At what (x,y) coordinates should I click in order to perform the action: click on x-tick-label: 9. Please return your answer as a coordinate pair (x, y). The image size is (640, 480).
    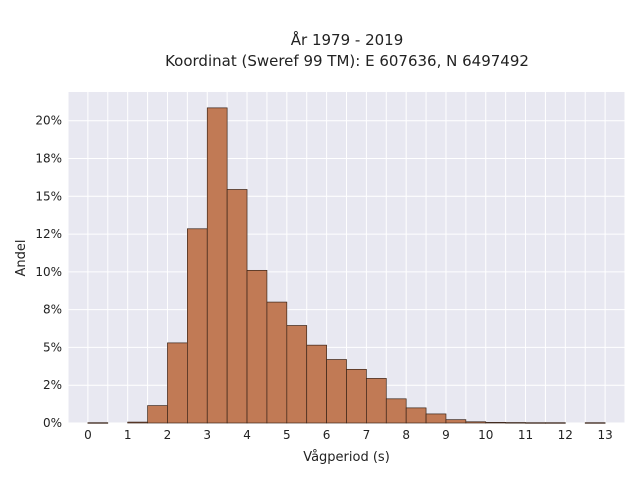
    Looking at the image, I should click on (446, 435).